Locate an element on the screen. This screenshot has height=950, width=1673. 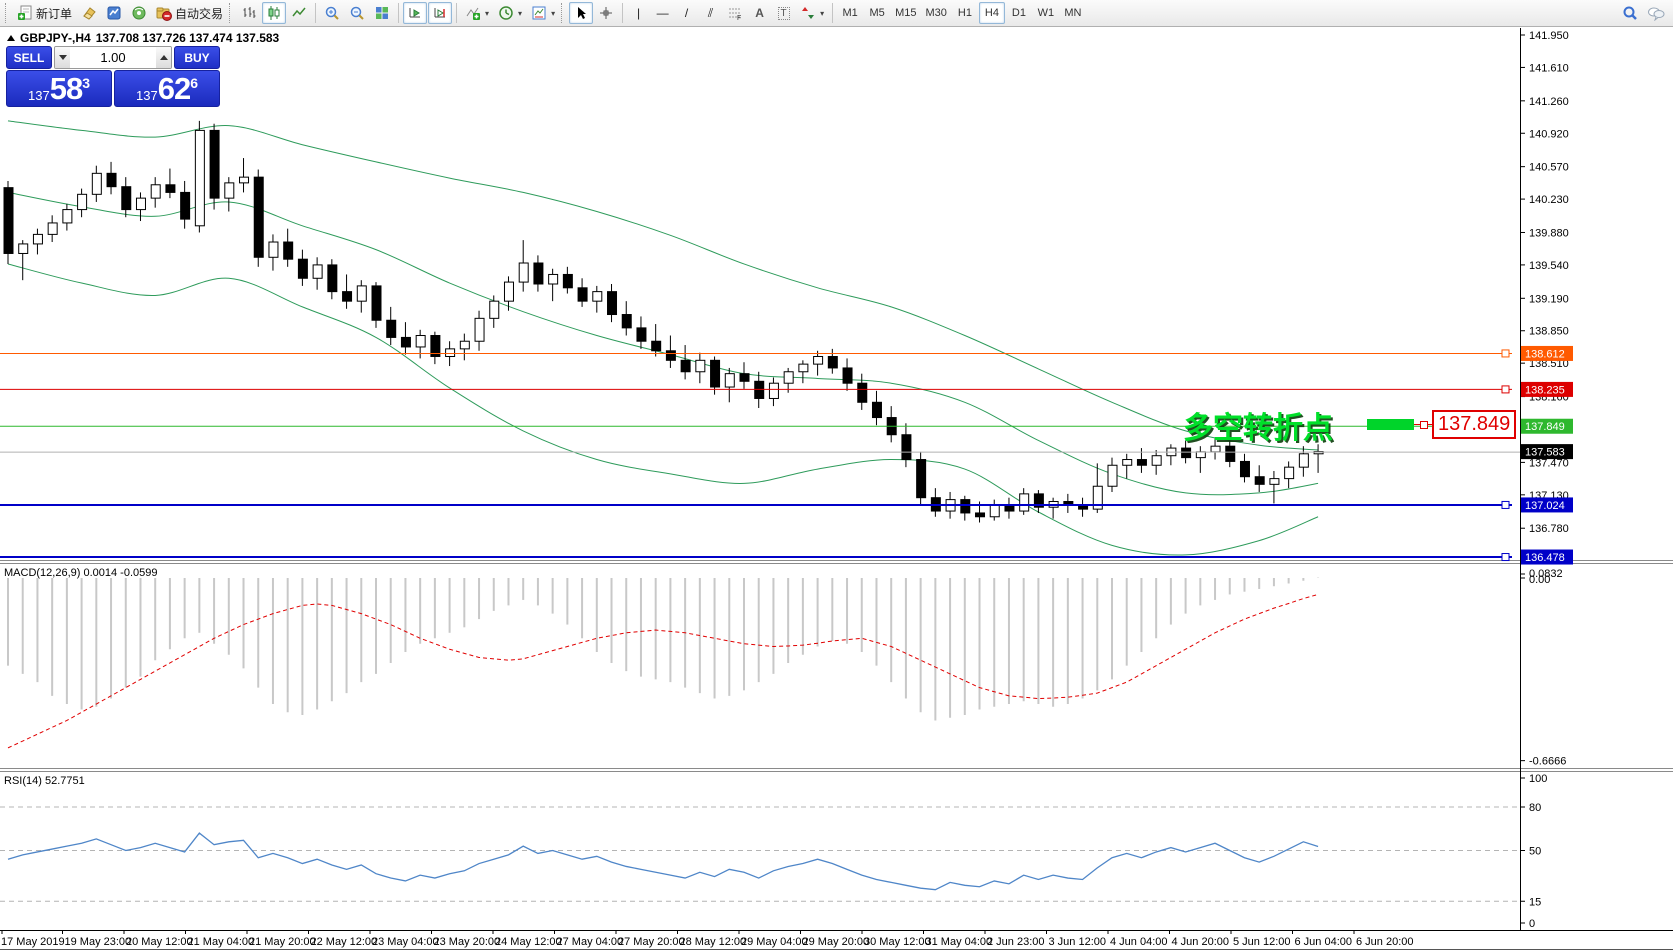
vertical-line-button: | is located at coordinates (638, 13).